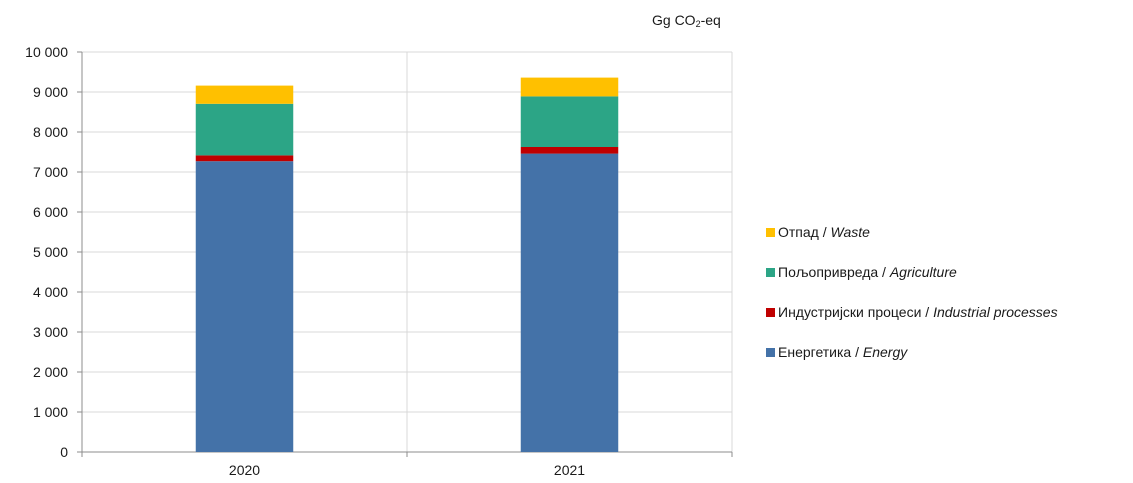  Describe the element at coordinates (995, 312) in the screenshot. I see `legend-label-en: Industrial processes` at that location.